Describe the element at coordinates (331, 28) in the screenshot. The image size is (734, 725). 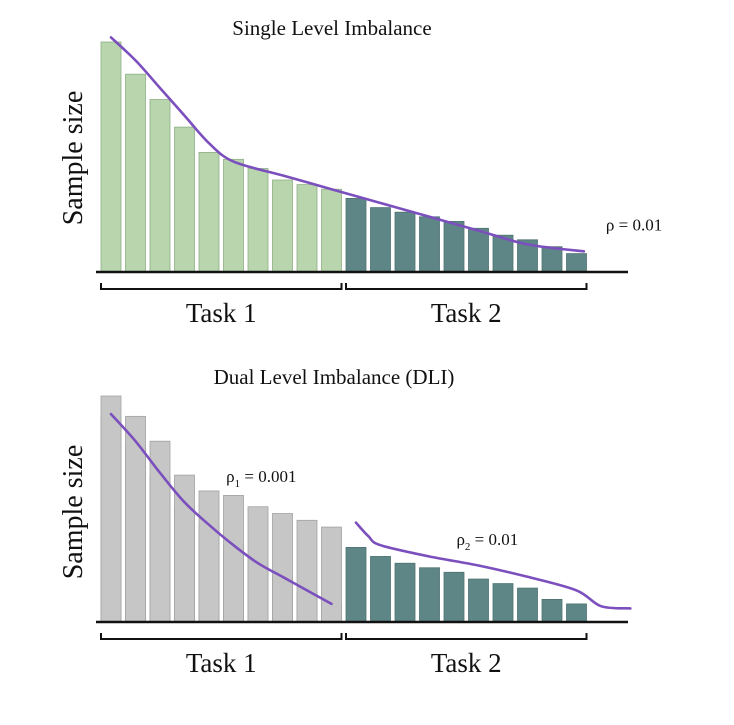
I see `chart-title: Single Level Imbalance` at that location.